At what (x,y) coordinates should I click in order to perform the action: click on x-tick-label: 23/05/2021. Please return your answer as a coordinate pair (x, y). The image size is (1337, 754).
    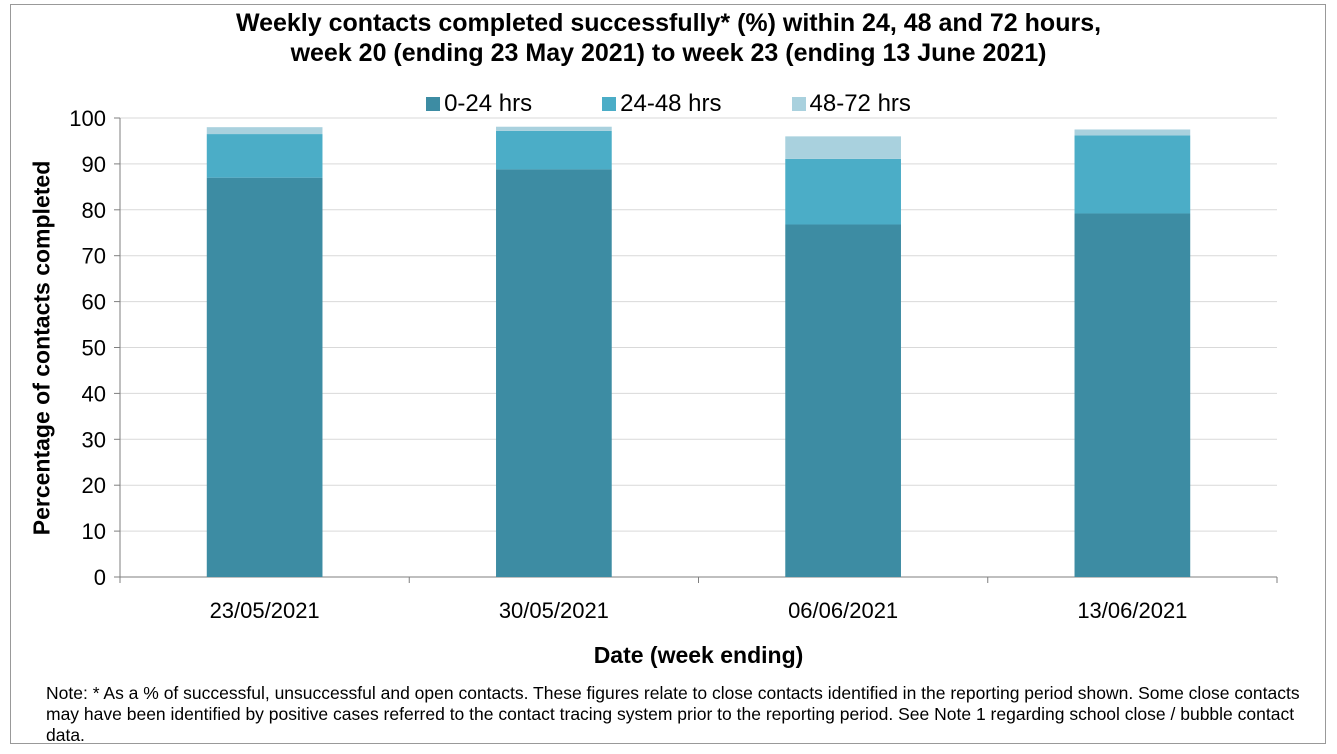
    Looking at the image, I should click on (265, 610).